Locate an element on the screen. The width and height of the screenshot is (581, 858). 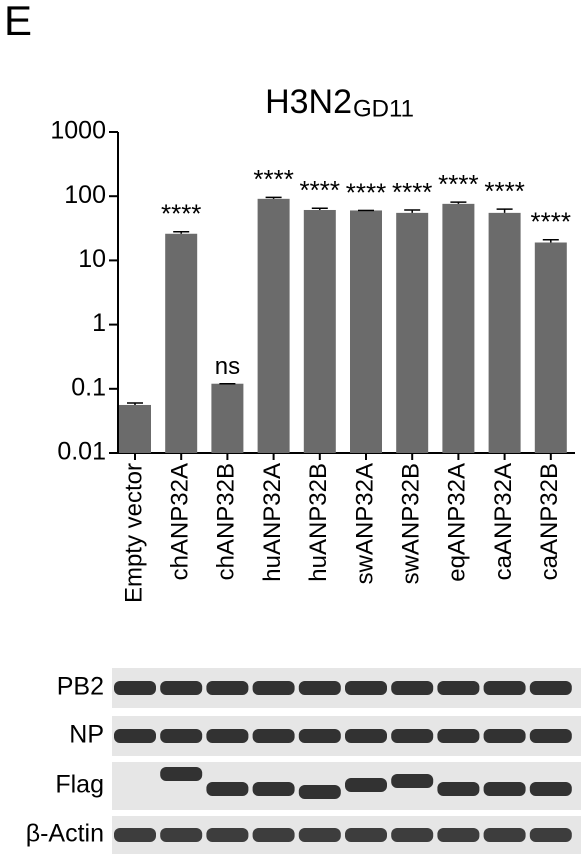
chart-title: H3N2 is located at coordinates (308, 102).